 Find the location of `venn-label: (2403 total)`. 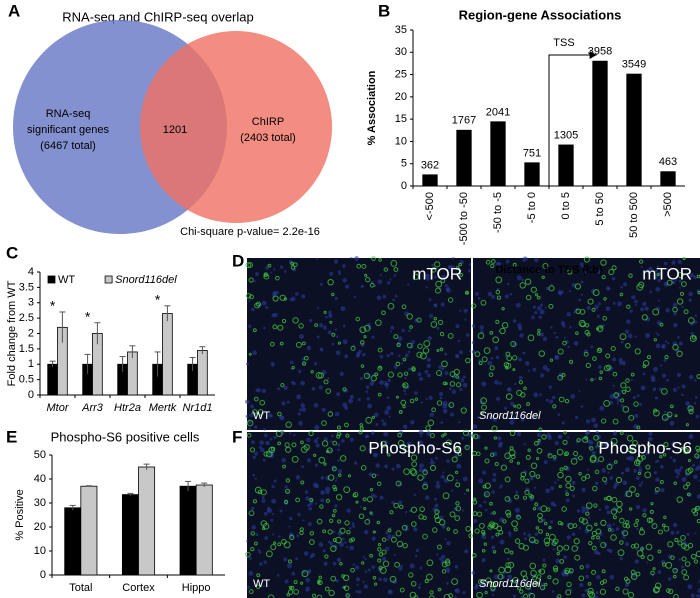

venn-label: (2403 total) is located at coordinates (268, 138).